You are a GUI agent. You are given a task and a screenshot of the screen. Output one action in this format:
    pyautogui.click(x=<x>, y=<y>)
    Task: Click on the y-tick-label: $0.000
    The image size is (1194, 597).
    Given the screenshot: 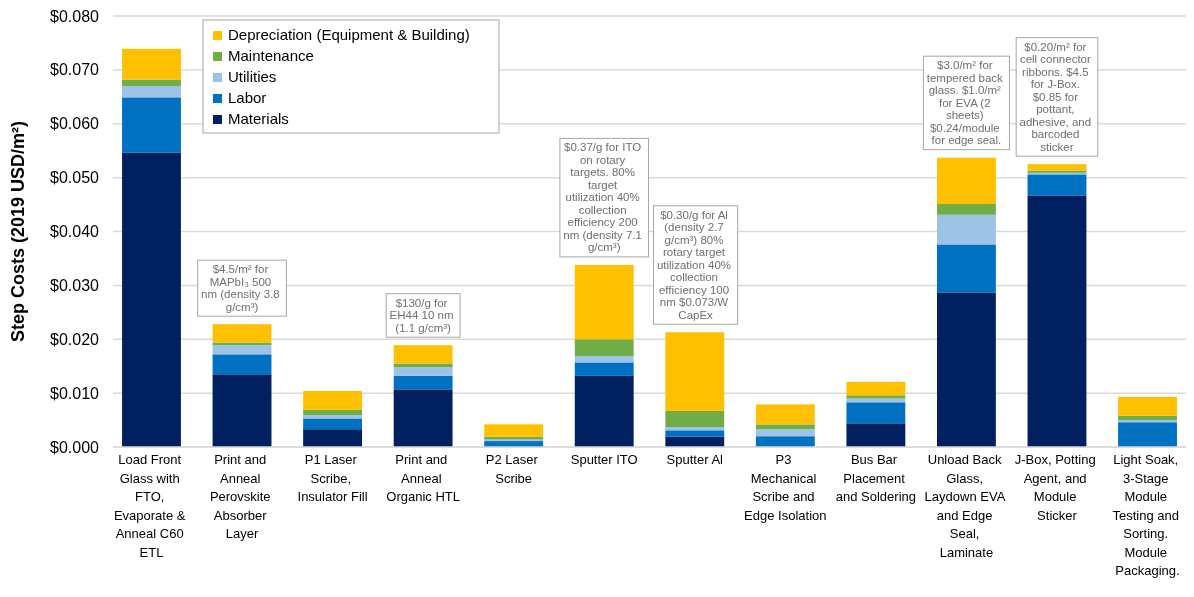 What is the action you would take?
    pyautogui.click(x=75, y=447)
    